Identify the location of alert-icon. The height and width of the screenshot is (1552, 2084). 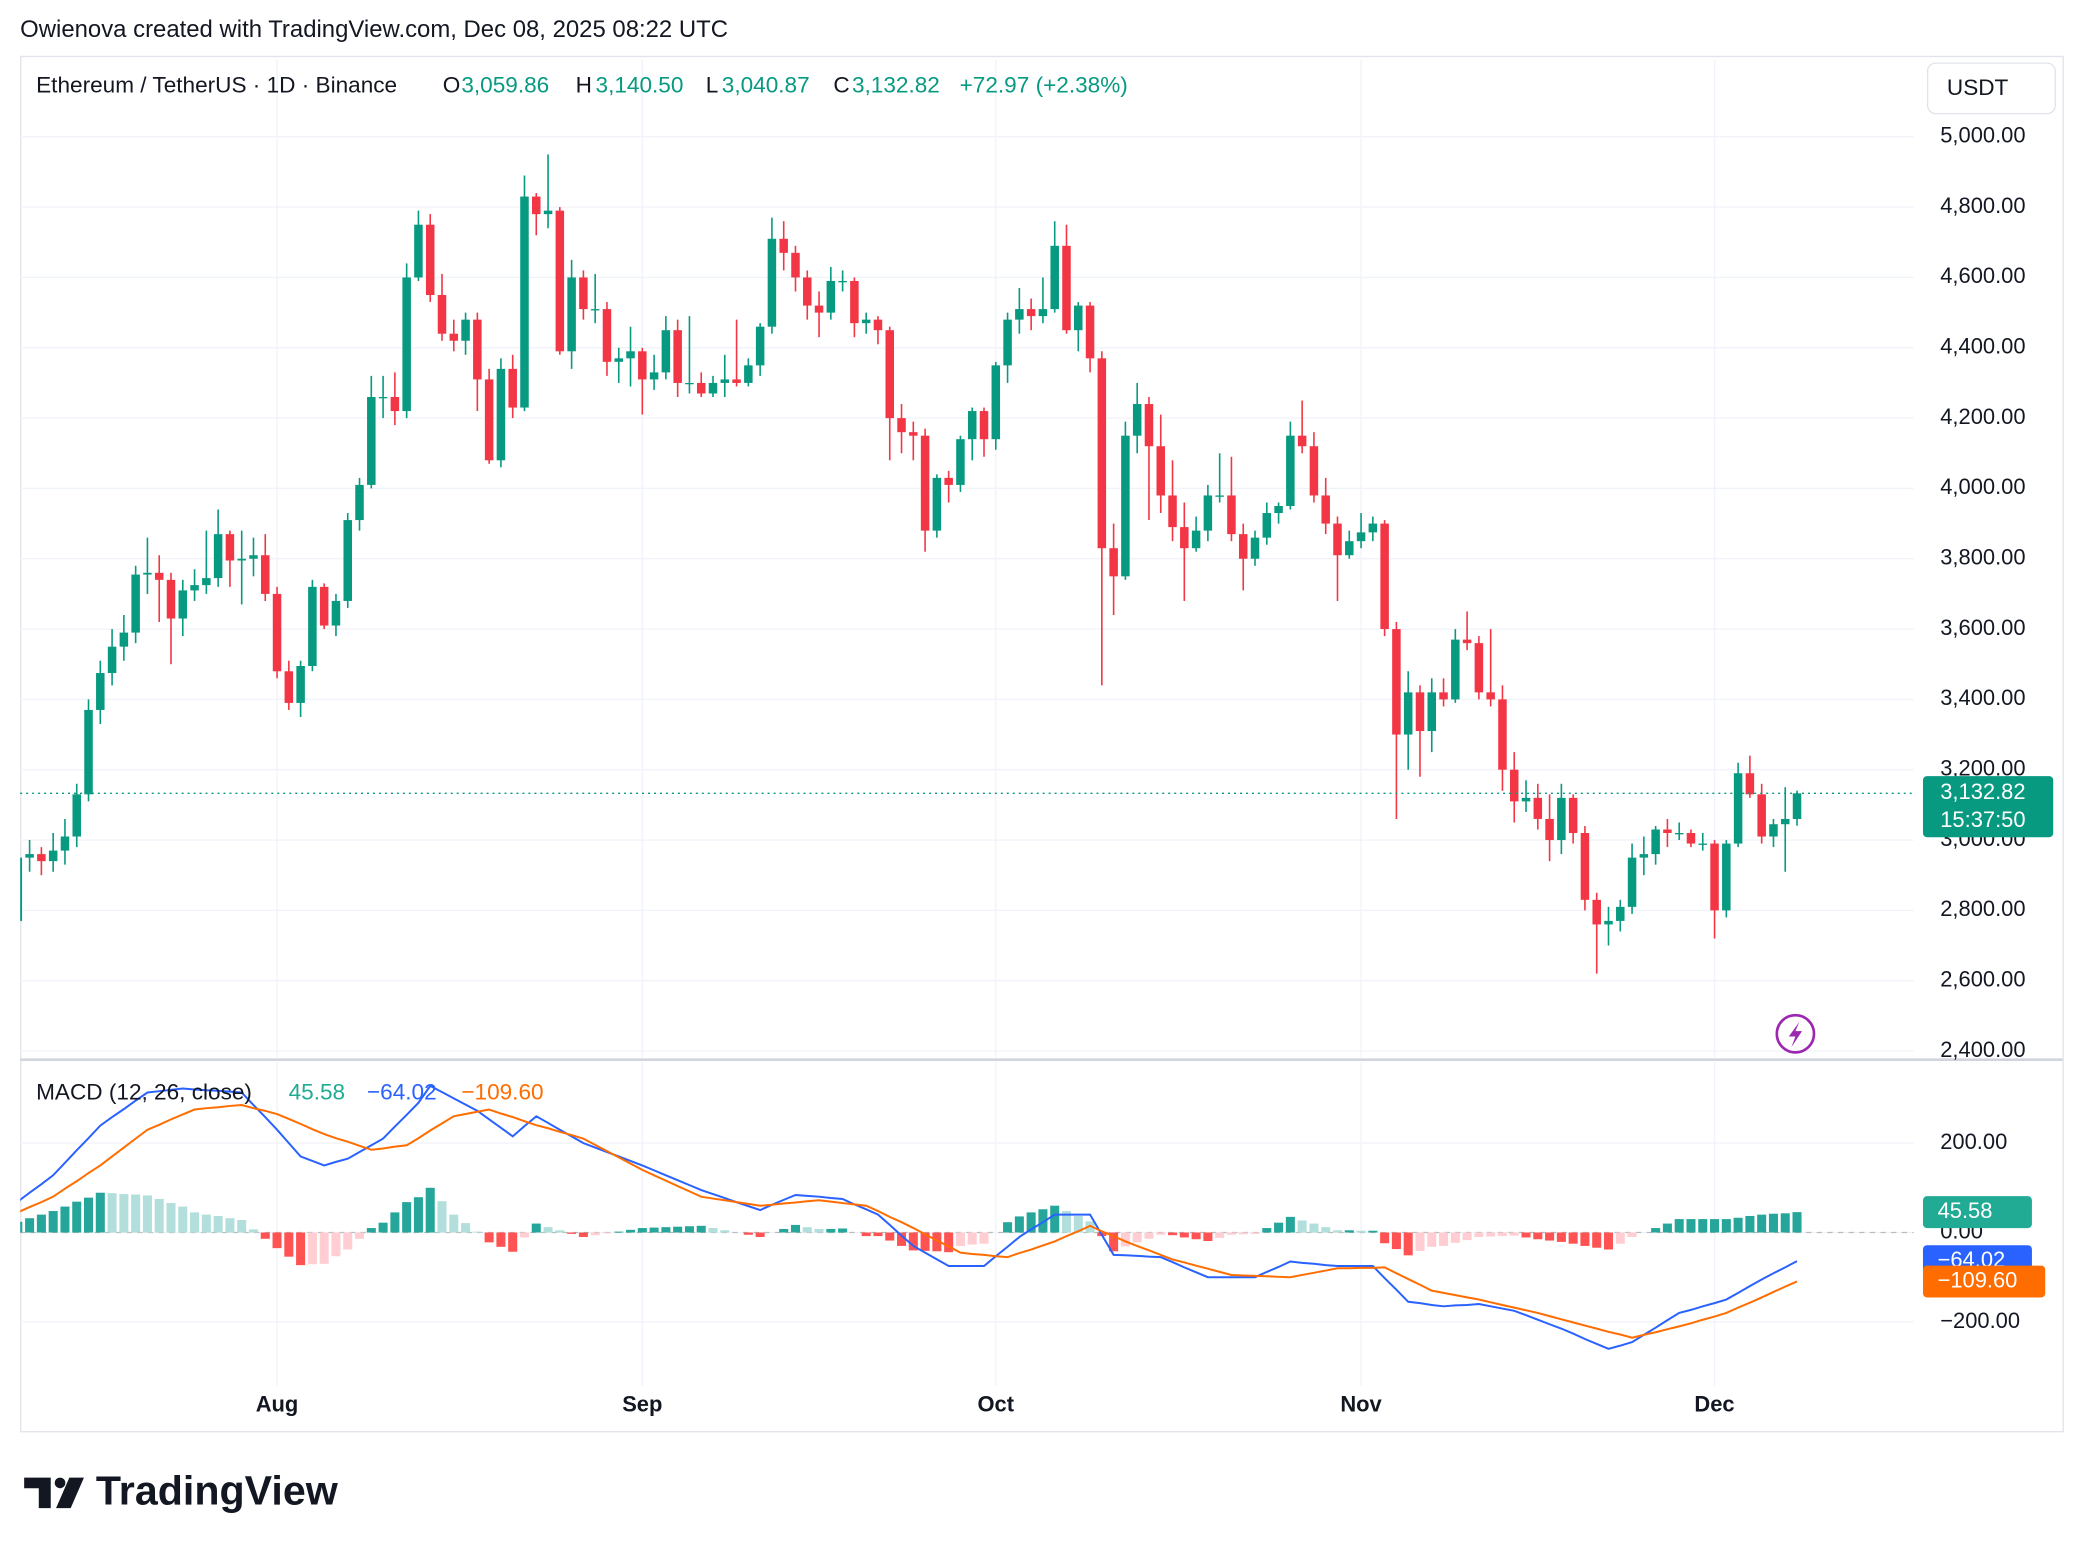
(1795, 1033).